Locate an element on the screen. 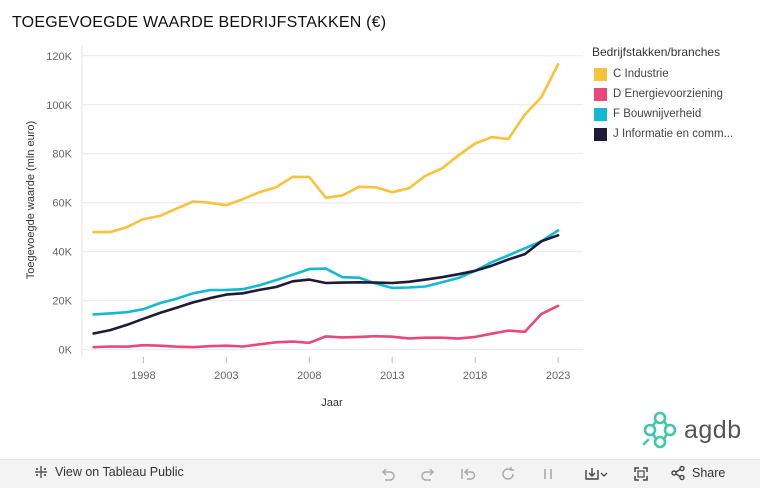  brand-logo: agdb is located at coordinates (692, 430).